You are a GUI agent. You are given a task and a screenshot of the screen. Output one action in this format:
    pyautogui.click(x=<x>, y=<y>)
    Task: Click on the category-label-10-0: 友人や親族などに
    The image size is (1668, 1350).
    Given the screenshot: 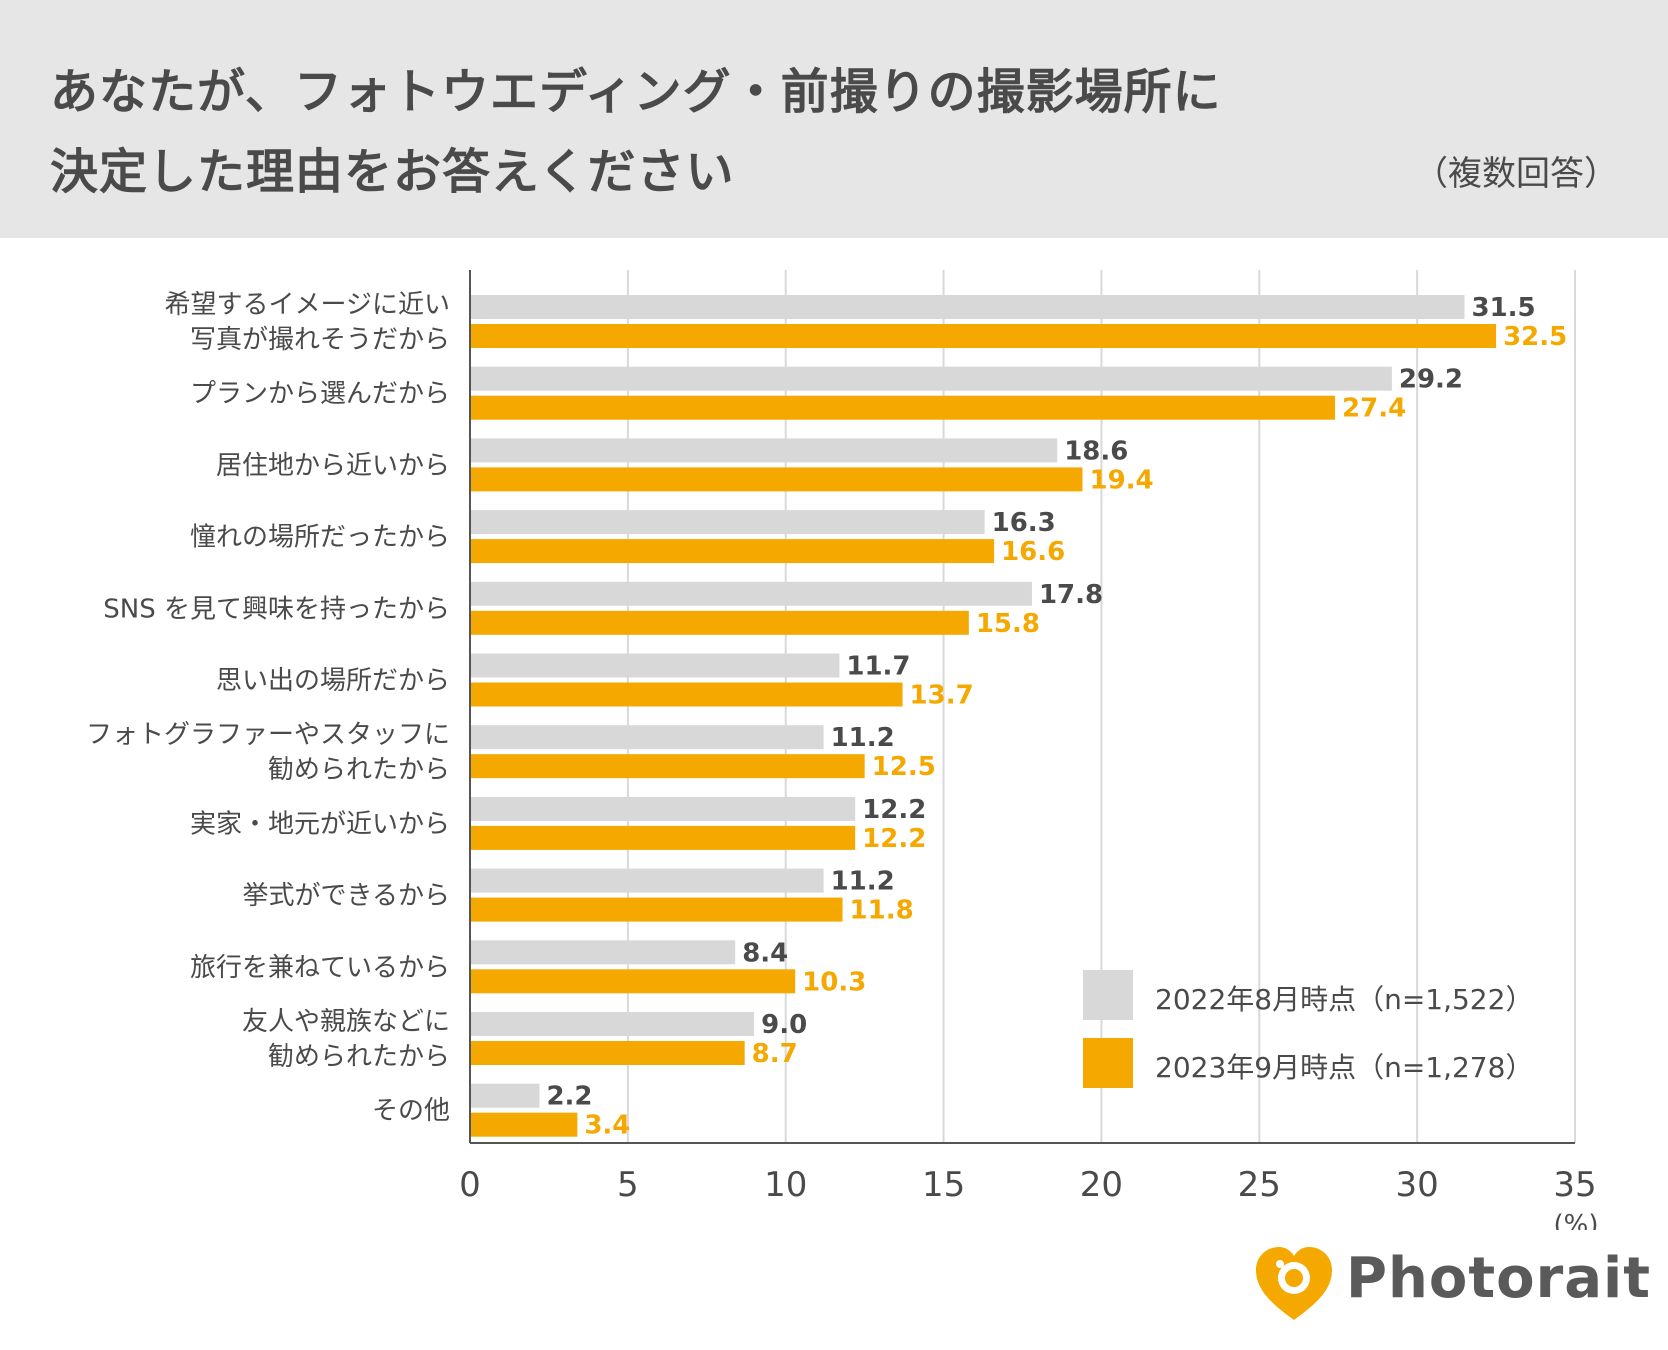 What is the action you would take?
    pyautogui.click(x=346, y=1022)
    